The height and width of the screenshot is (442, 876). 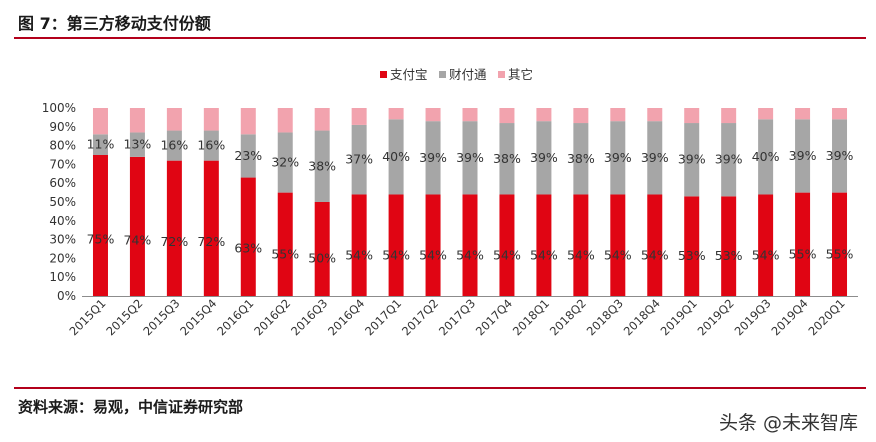 What do you see at coordinates (59, 108) in the screenshot?
I see `y-tick-label: 100%` at bounding box center [59, 108].